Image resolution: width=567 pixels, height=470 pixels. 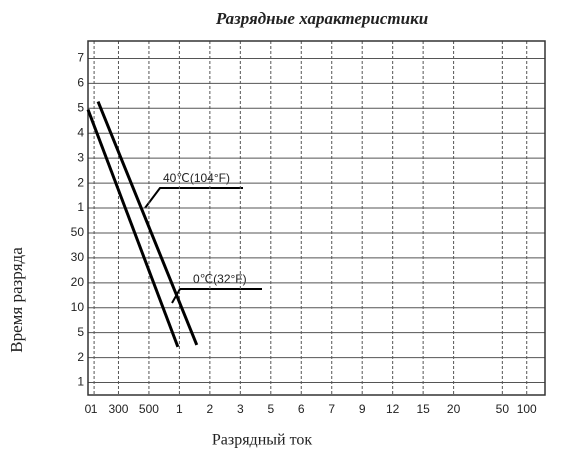 I want to click on y-axis-label: Время разряда, so click(x=16, y=300).